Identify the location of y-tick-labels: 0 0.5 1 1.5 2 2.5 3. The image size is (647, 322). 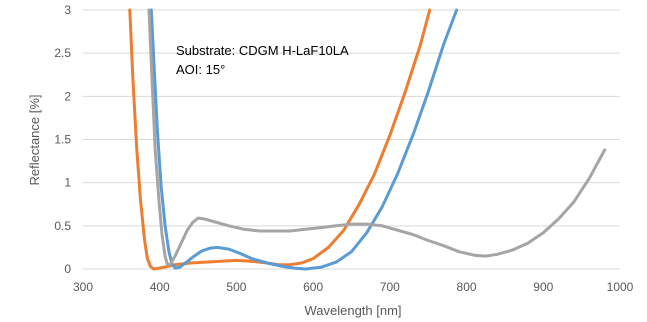
(62, 139).